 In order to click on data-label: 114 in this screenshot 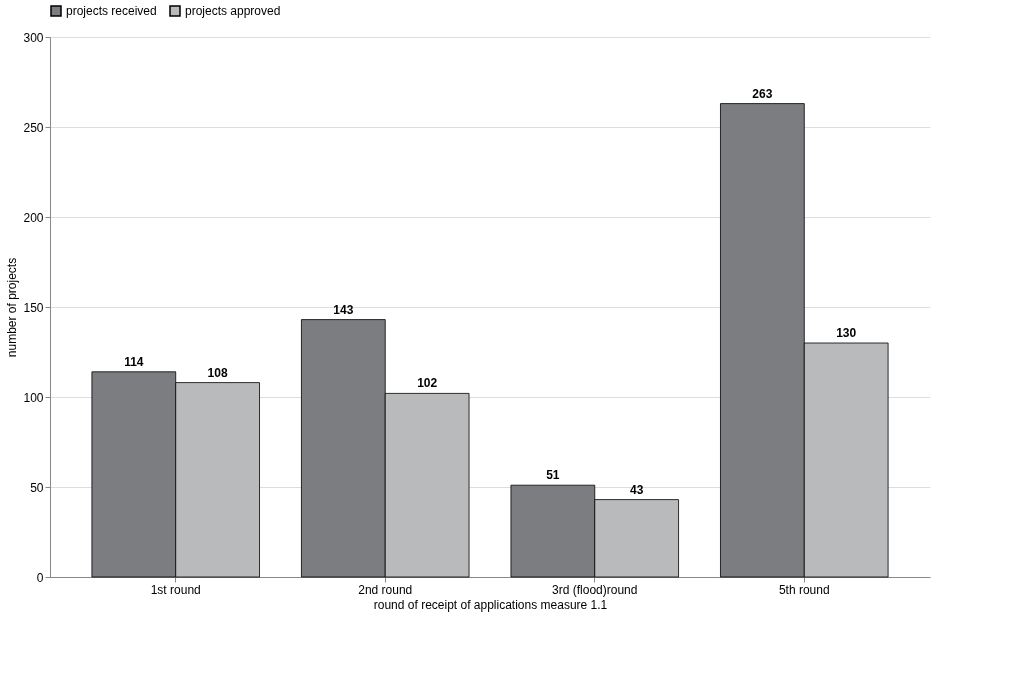, I will do `click(134, 361)`.